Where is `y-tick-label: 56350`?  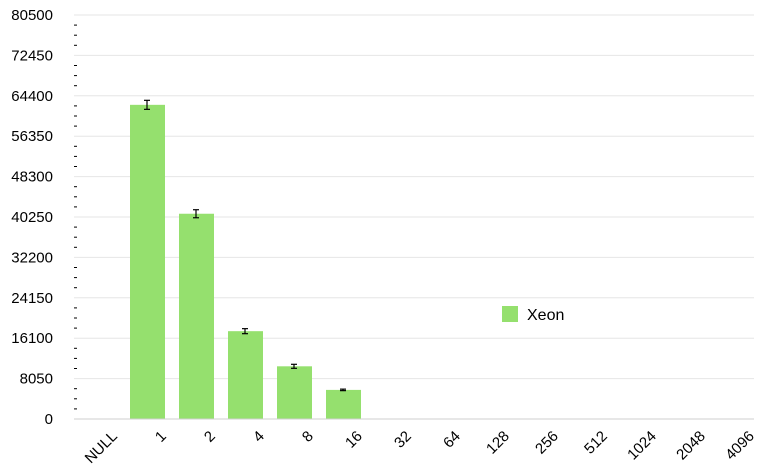 y-tick-label: 56350 is located at coordinates (32, 136).